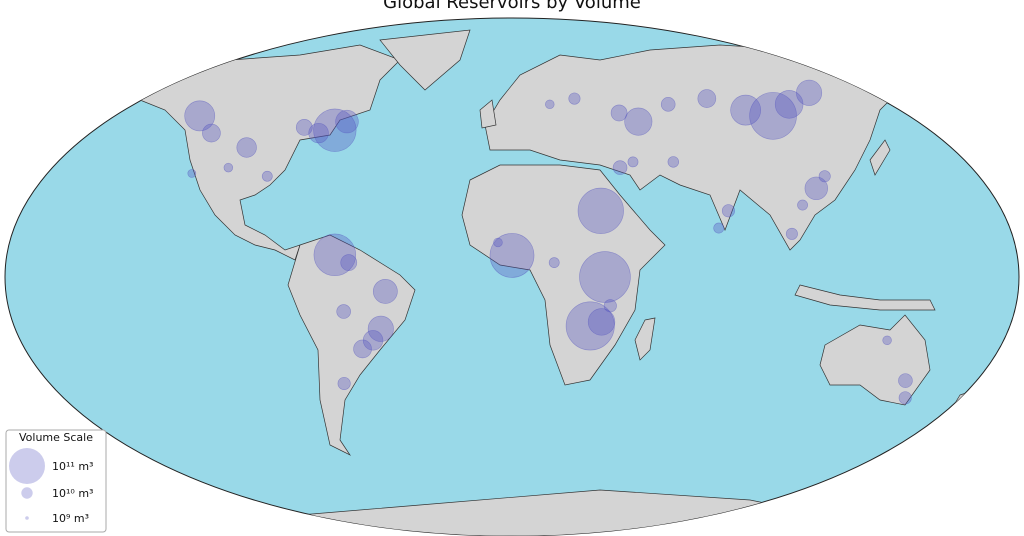 The width and height of the screenshot is (1024, 536). I want to click on legend-label: 10¹⁰ m³, so click(72, 493).